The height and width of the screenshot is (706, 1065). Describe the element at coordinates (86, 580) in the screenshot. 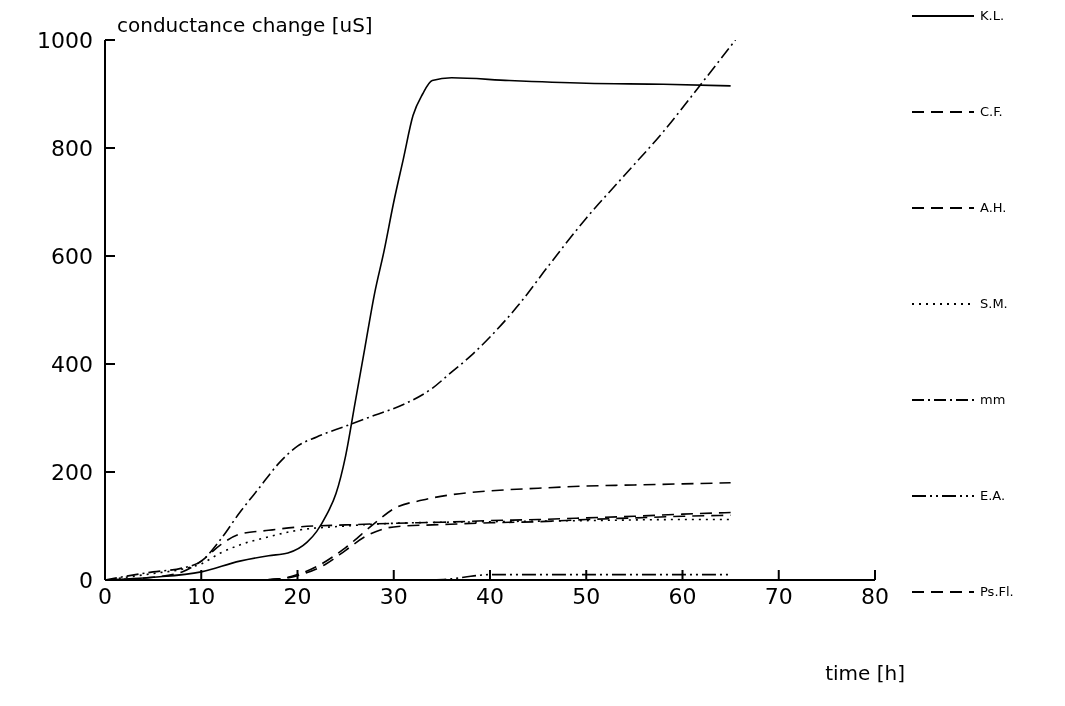

I see `y-tick-label: 0` at that location.